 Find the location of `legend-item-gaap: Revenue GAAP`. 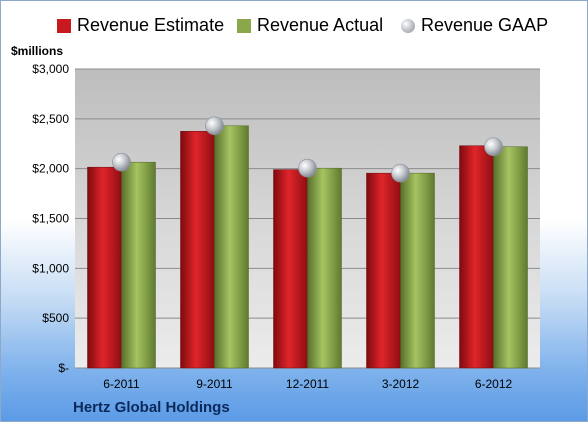

legend-item-gaap: Revenue GAAP is located at coordinates (474, 25).